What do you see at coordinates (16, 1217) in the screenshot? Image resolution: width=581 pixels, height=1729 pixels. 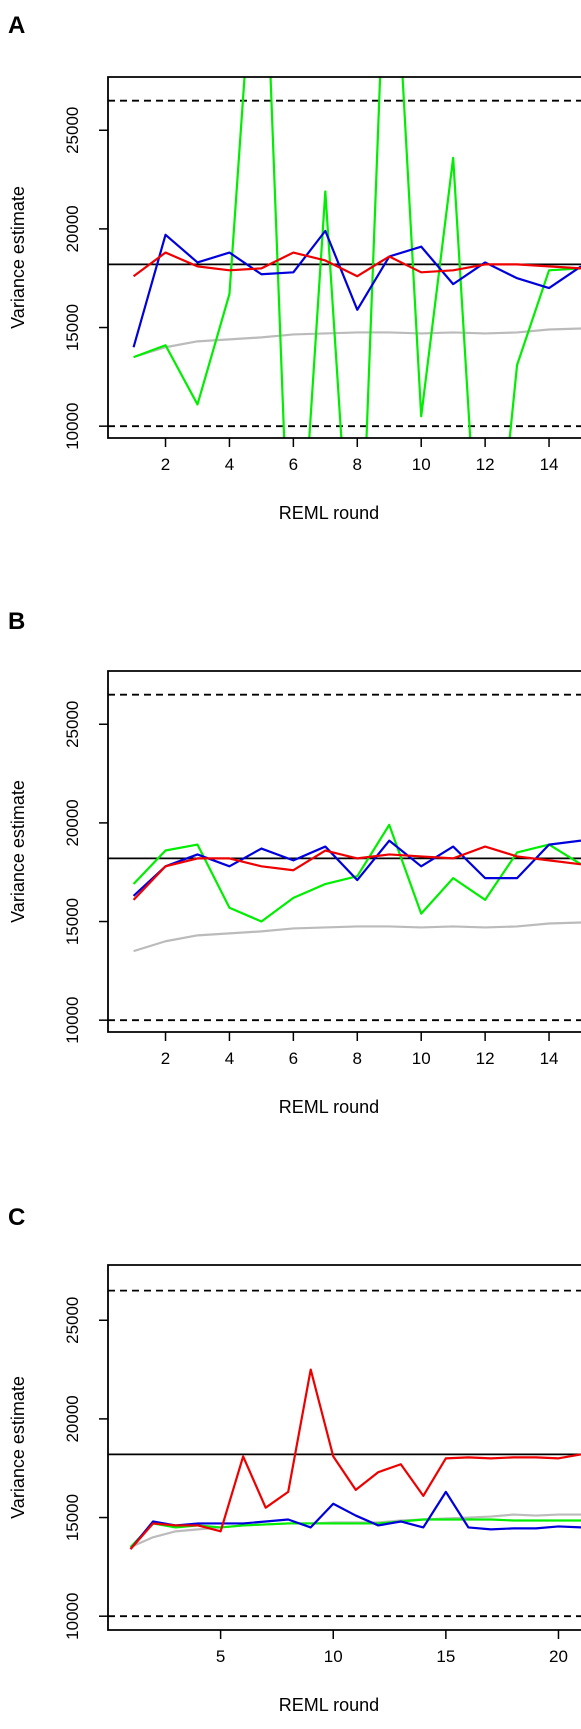 I see `panel-label: C` at bounding box center [16, 1217].